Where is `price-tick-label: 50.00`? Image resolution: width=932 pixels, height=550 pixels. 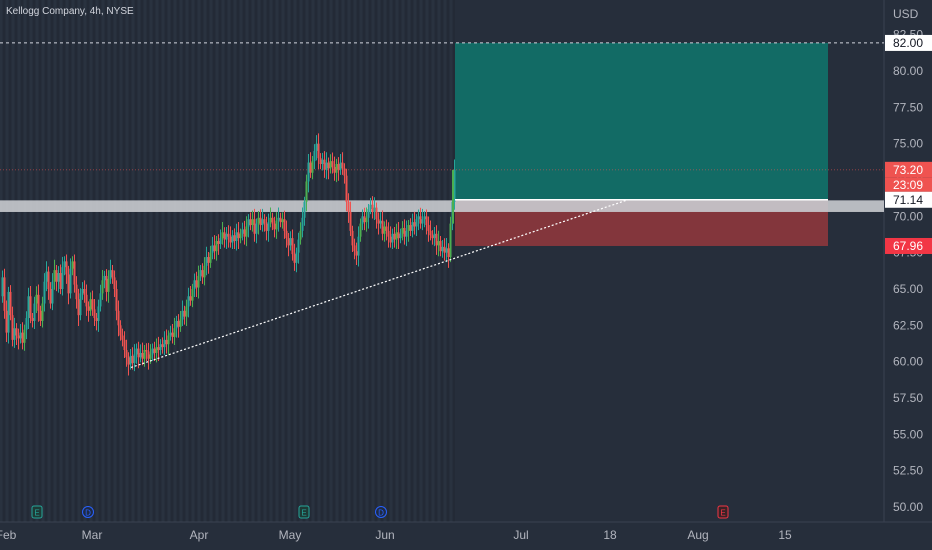
price-tick-label: 50.00 is located at coordinates (908, 507).